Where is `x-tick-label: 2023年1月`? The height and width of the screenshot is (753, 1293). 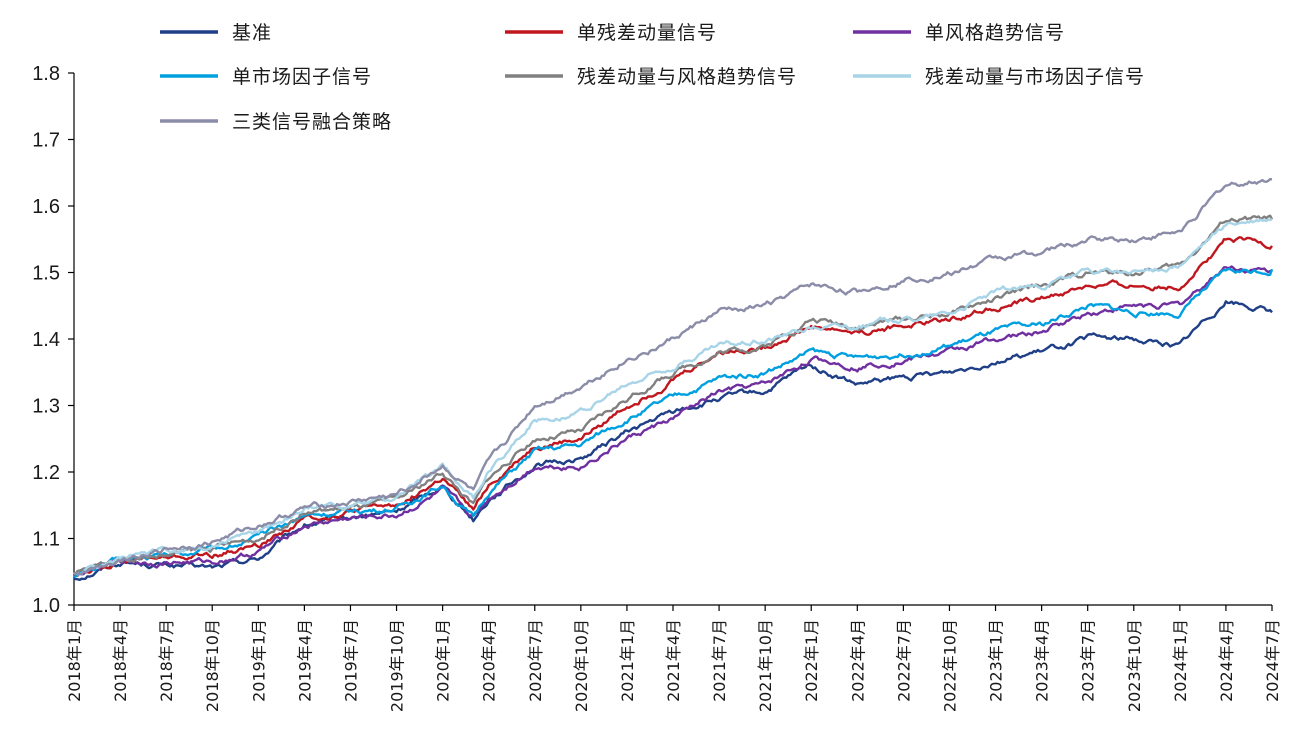 x-tick-label: 2023年1月 is located at coordinates (996, 660).